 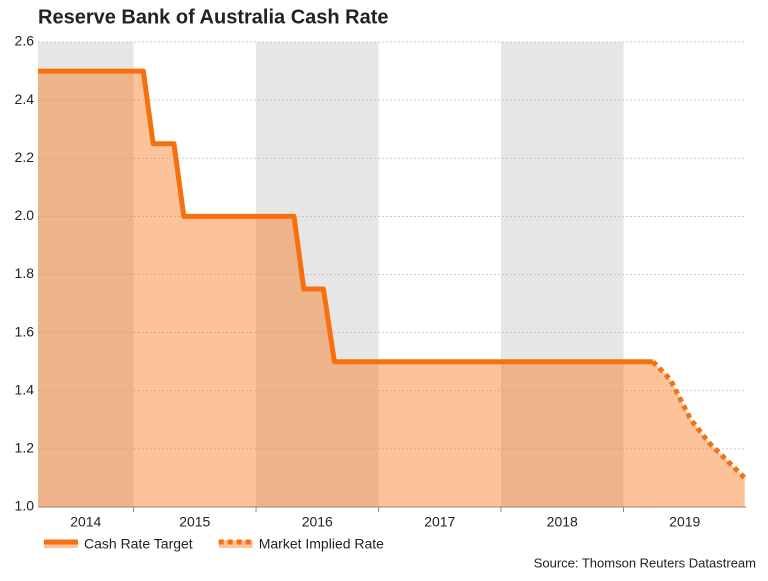 I want to click on y-tick-label: 2.2, so click(x=25, y=157).